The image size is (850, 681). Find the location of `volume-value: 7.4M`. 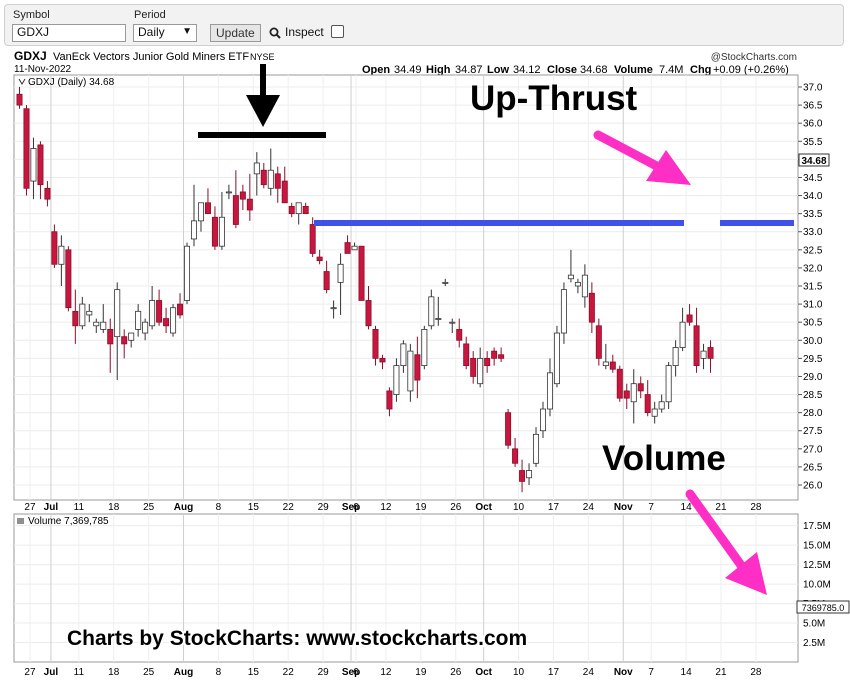

volume-value: 7.4M is located at coordinates (671, 70).